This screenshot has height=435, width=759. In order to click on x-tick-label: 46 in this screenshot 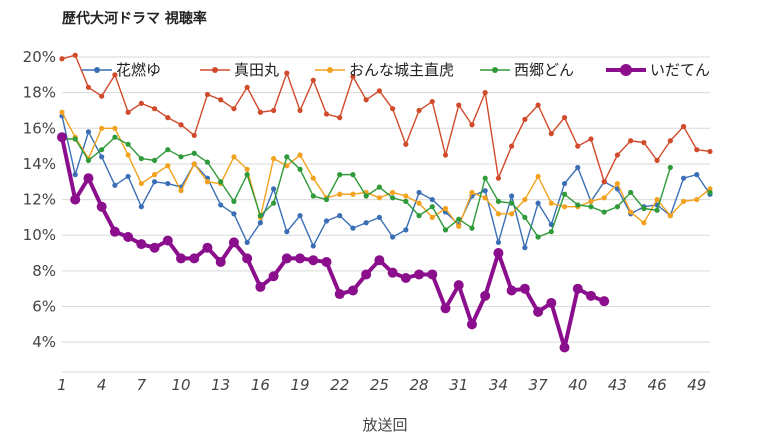, I will do `click(657, 385)`.